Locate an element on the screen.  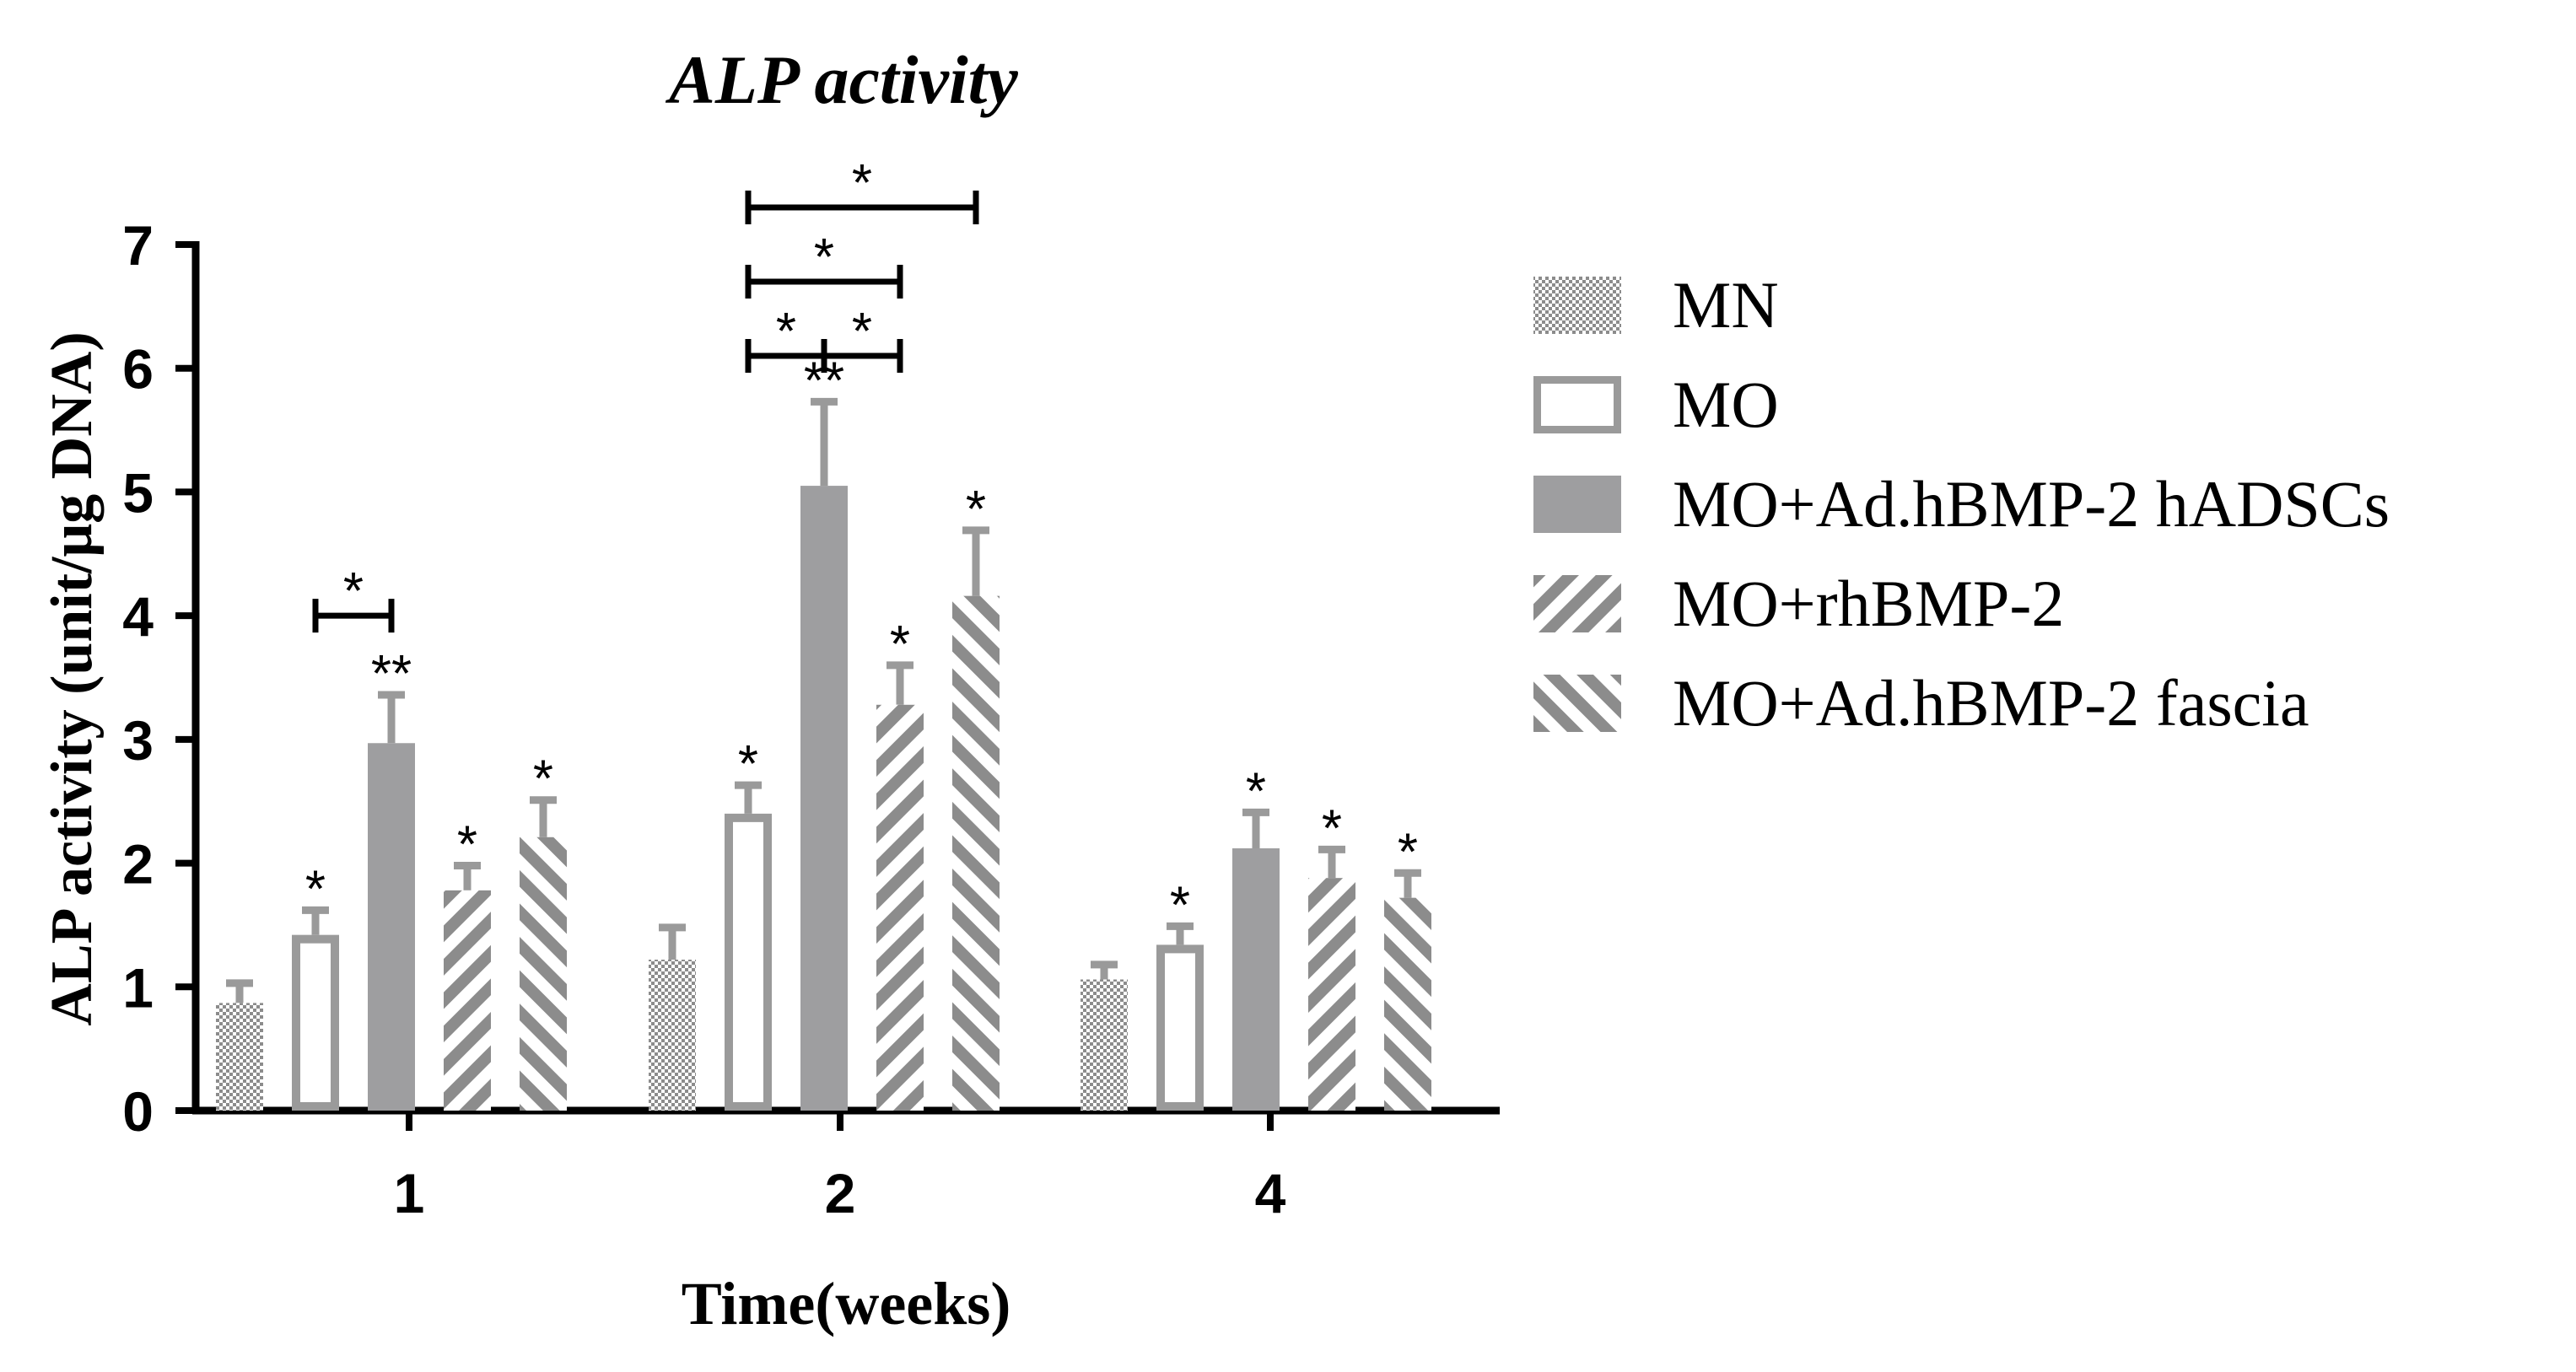
y-tick-label: 3 is located at coordinates (138, 740).